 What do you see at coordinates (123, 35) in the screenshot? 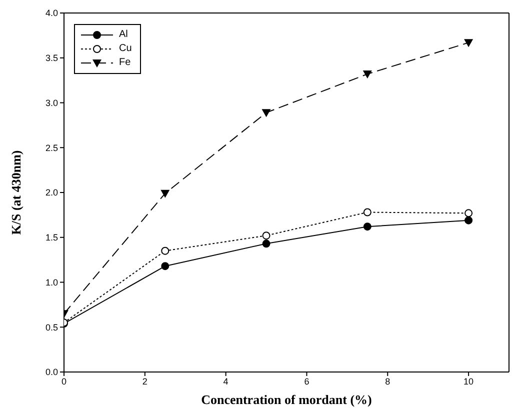
I see `legend-label: Al` at bounding box center [123, 35].